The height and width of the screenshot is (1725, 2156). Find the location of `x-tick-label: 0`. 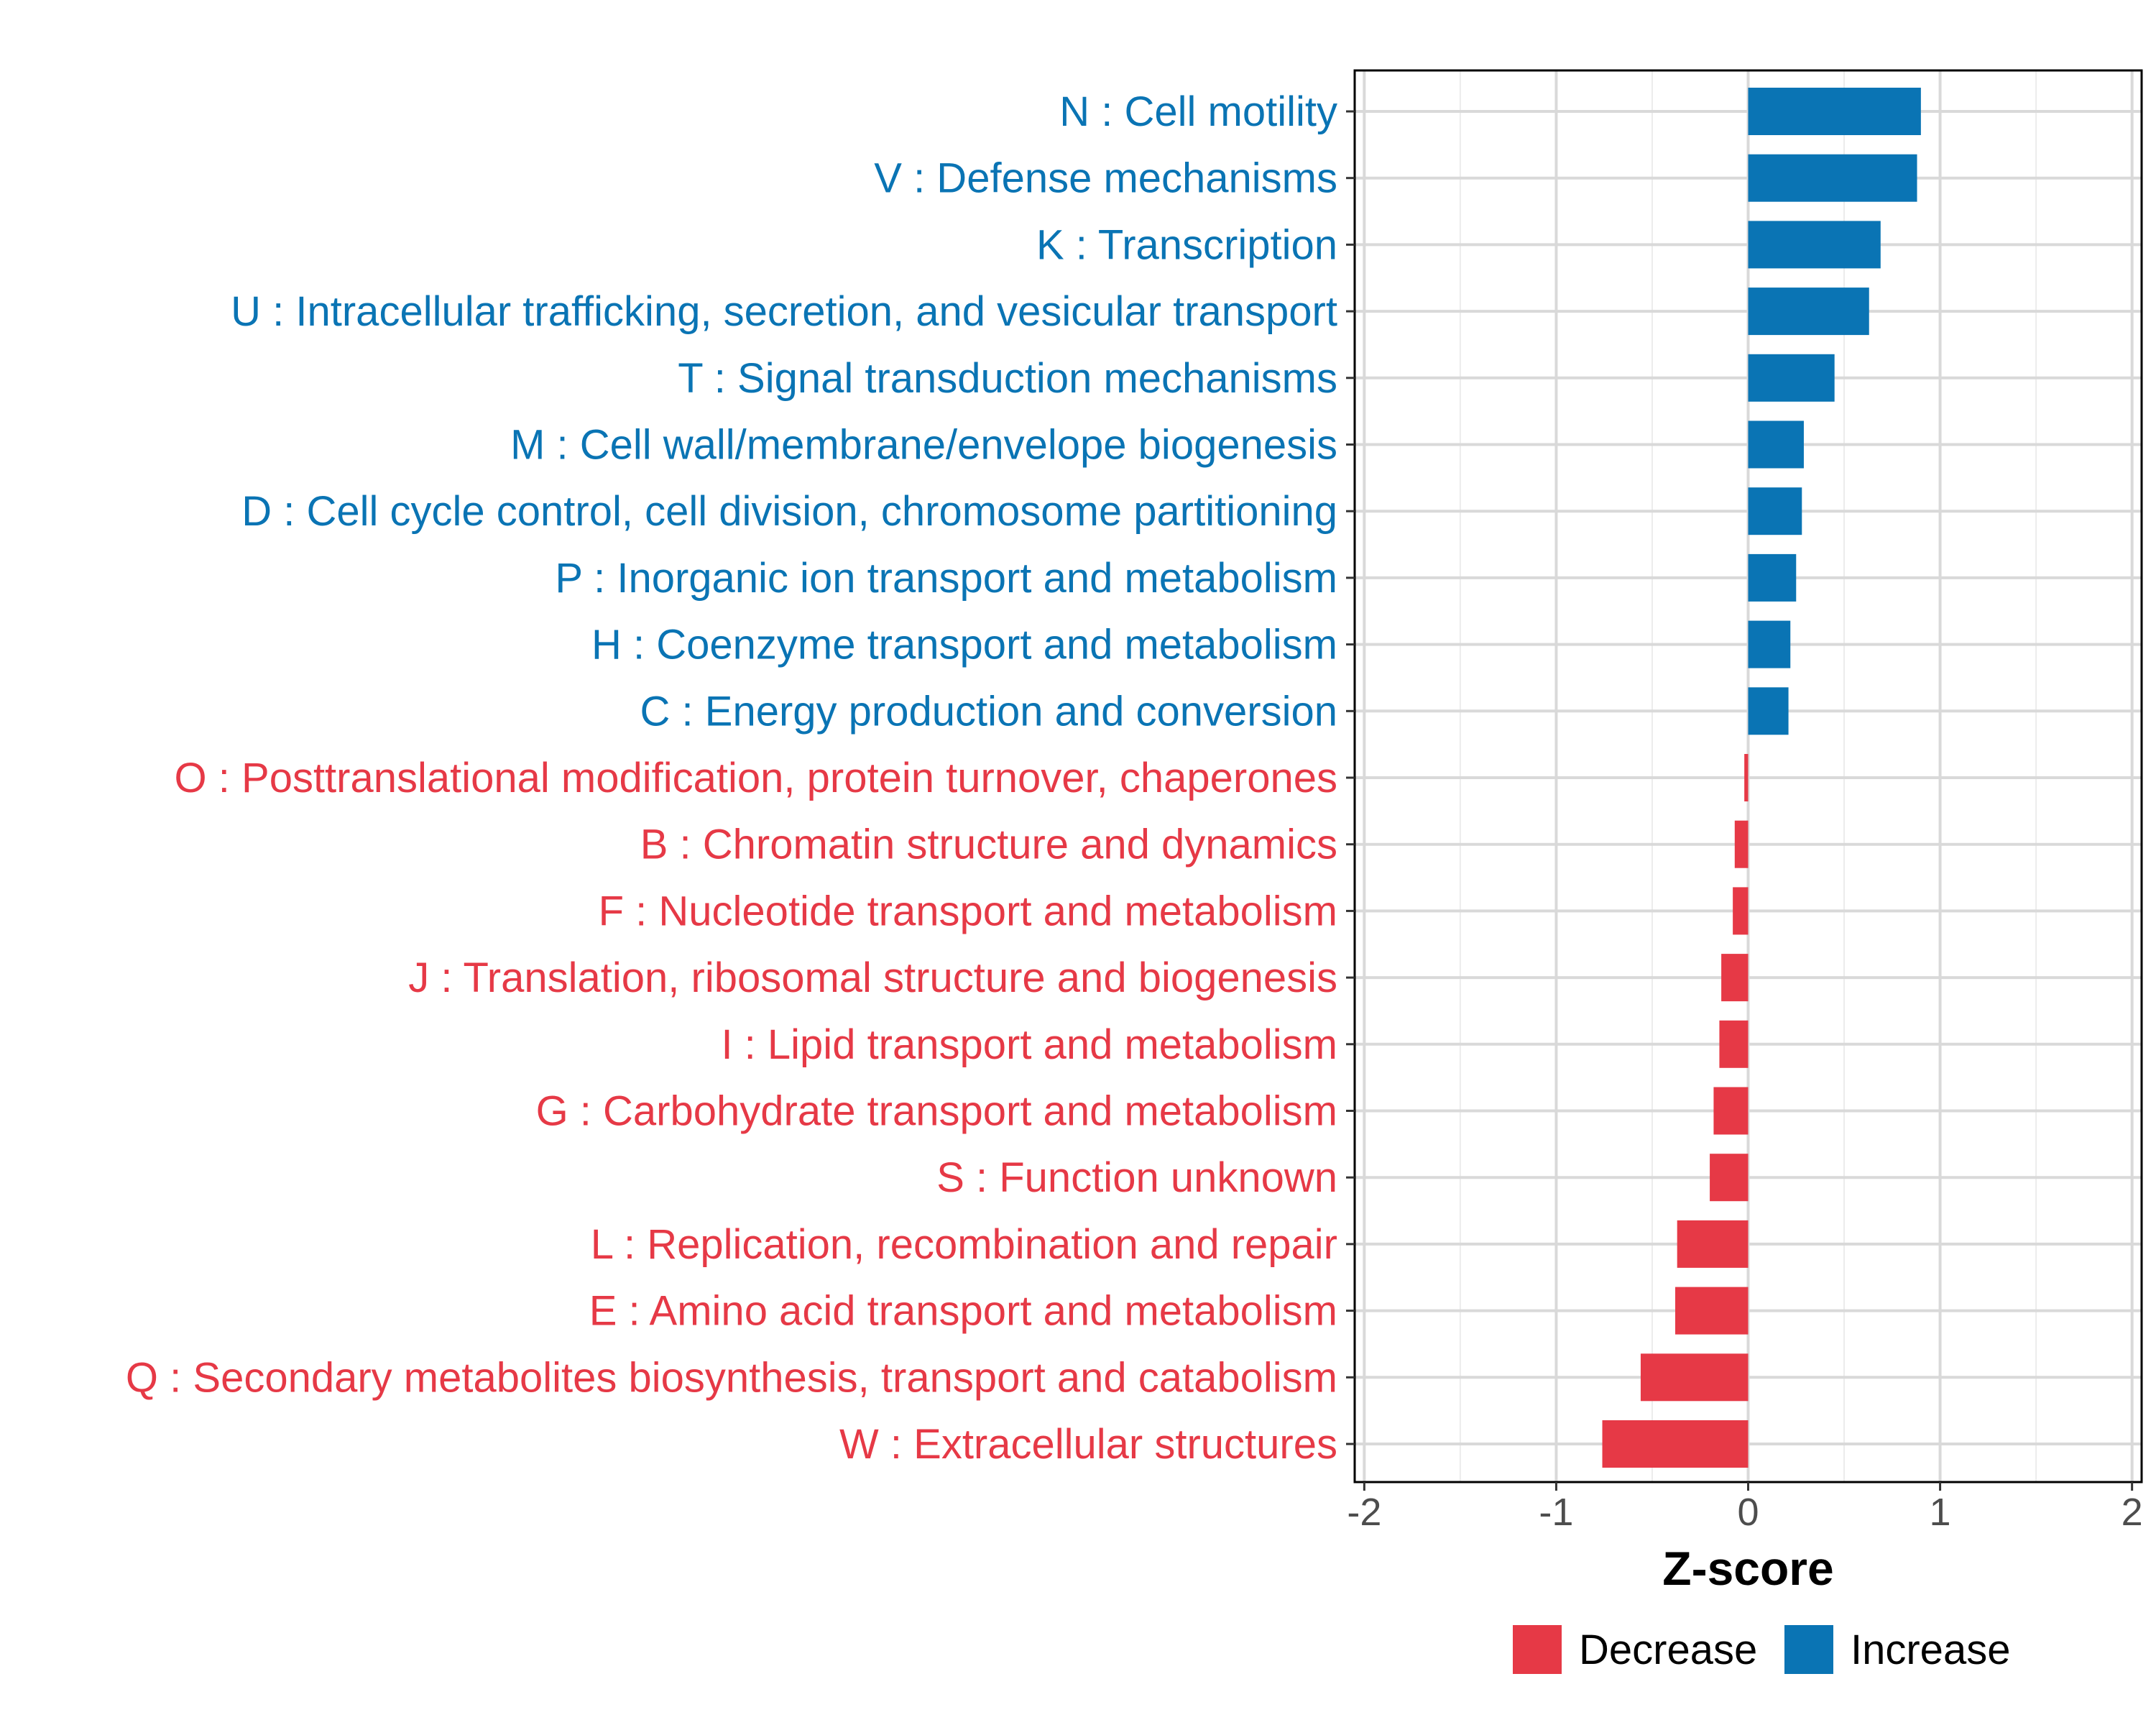

x-tick-label: 0 is located at coordinates (1748, 1512).